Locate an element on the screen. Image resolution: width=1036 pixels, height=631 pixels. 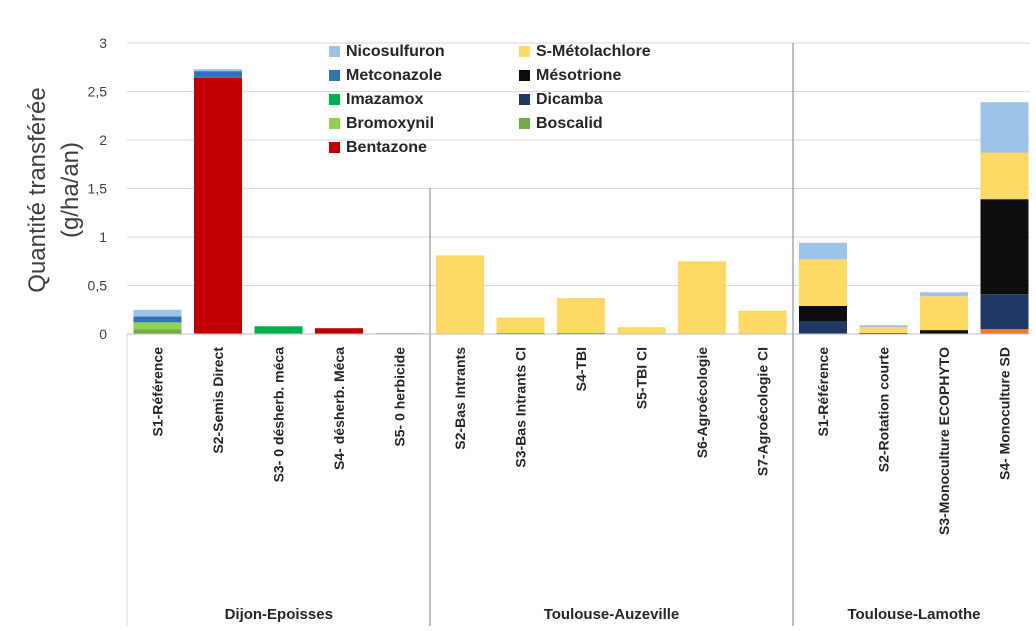
x-tick-label: S2-Rotation courte is located at coordinates (884, 409).